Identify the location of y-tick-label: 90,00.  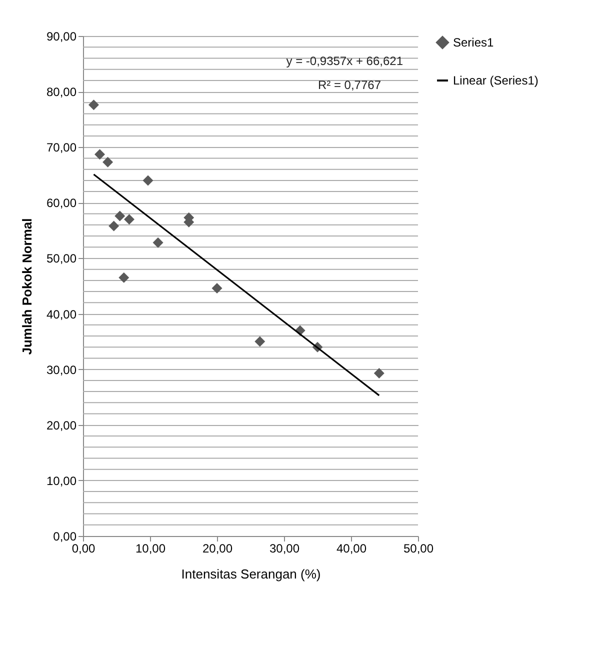
(61, 37).